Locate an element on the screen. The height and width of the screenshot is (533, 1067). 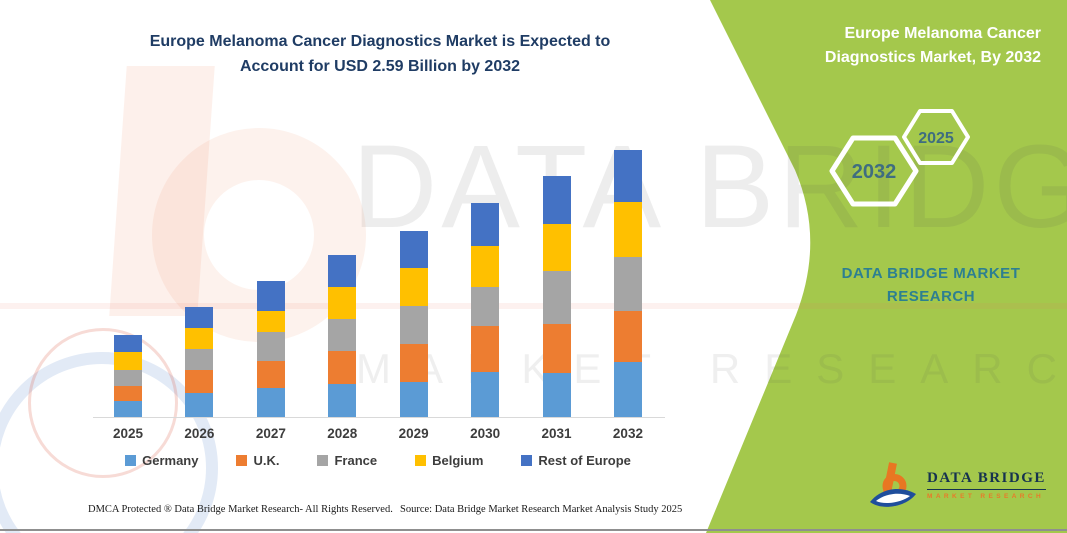
bar-segment-france-2031 is located at coordinates (556, 297).